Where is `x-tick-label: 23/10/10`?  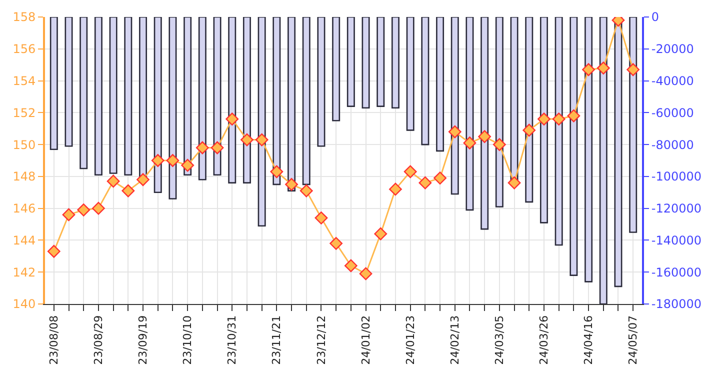 x-tick-label: 23/10/10 is located at coordinates (187, 340).